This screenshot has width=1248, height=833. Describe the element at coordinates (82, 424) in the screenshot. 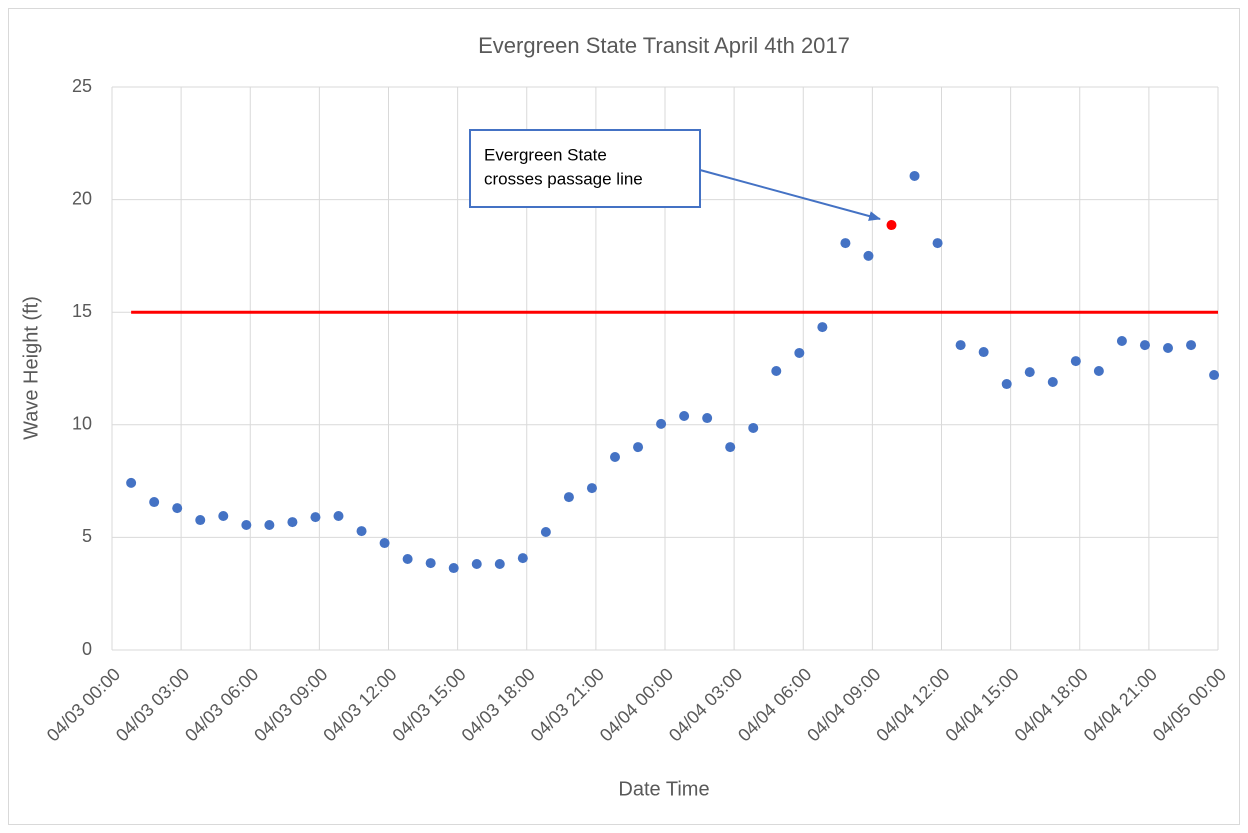

I see `y-tick-label: 10` at that location.